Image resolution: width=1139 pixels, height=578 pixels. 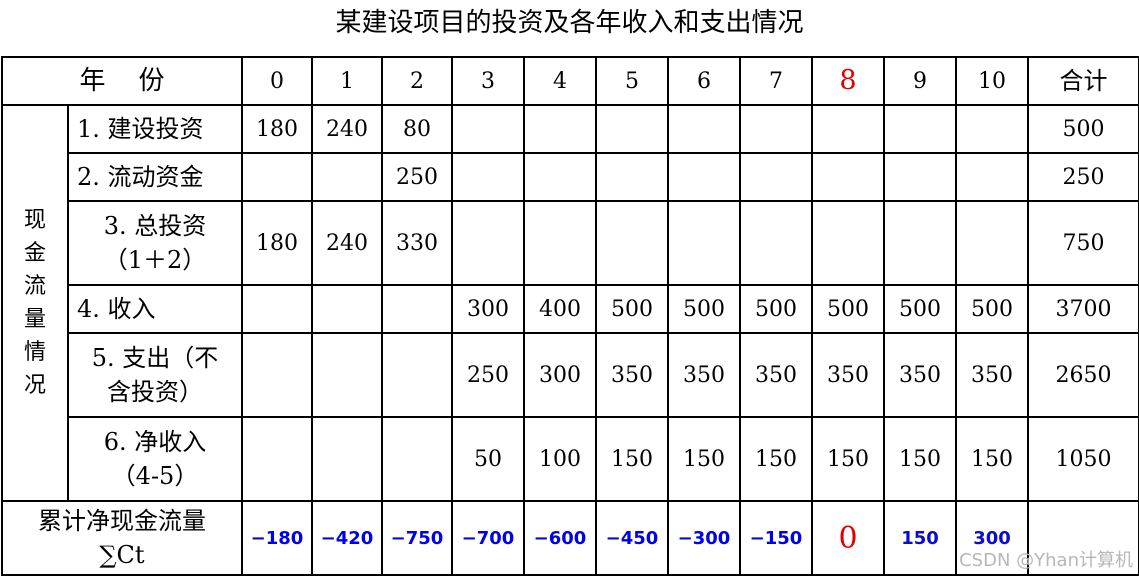 I want to click on cumulative-cell: −600, so click(x=560, y=538).